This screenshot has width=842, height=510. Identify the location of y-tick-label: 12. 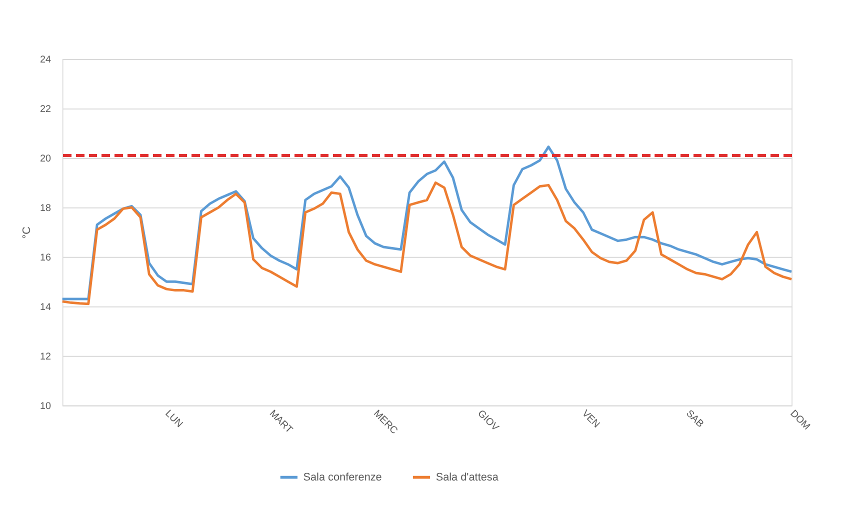
(45, 356).